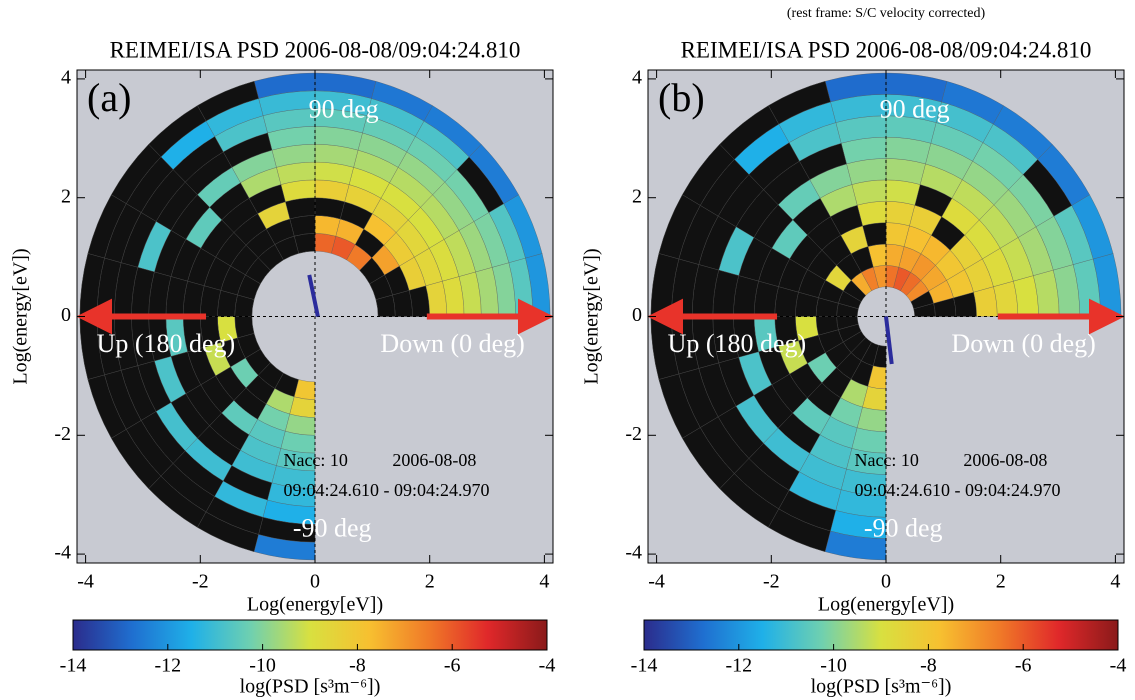 The width and height of the screenshot is (1135, 700). What do you see at coordinates (109, 97) in the screenshot?
I see `panel-label: (a)` at bounding box center [109, 97].